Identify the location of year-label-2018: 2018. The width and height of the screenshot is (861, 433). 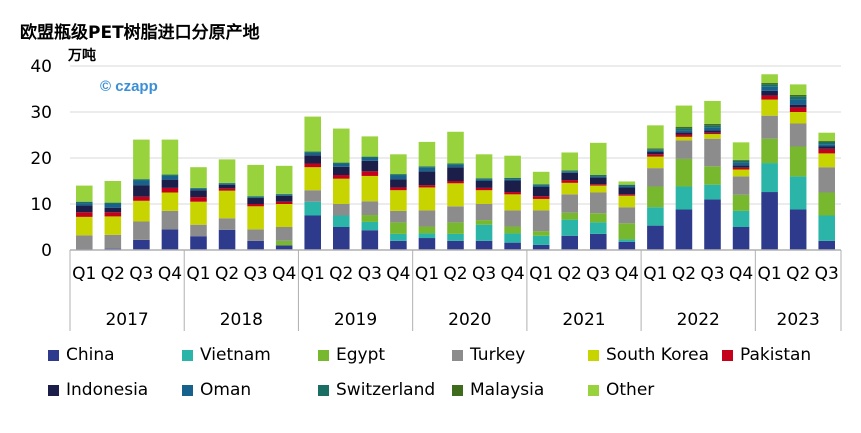
(241, 320).